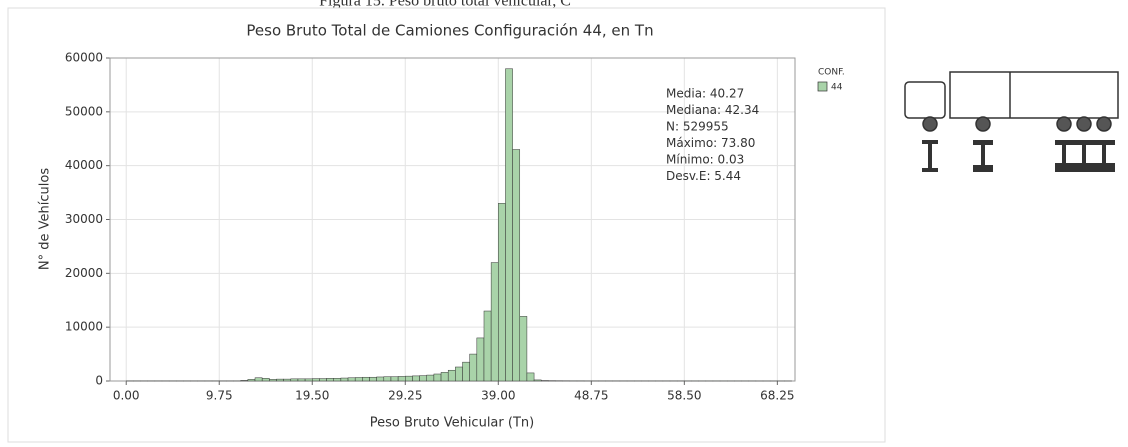 The width and height of the screenshot is (1128, 447). I want to click on x-tick-label: 68.25, so click(777, 396).